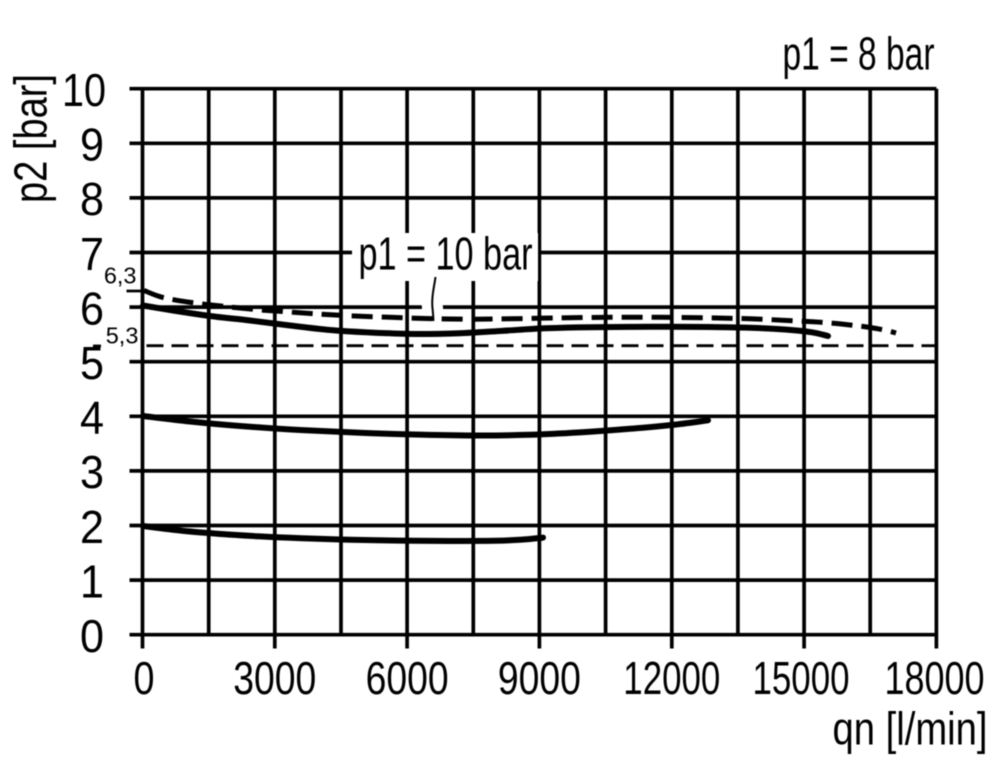 This screenshot has height=764, width=1000. What do you see at coordinates (92, 472) in the screenshot?
I see `svg-text: 3` at bounding box center [92, 472].